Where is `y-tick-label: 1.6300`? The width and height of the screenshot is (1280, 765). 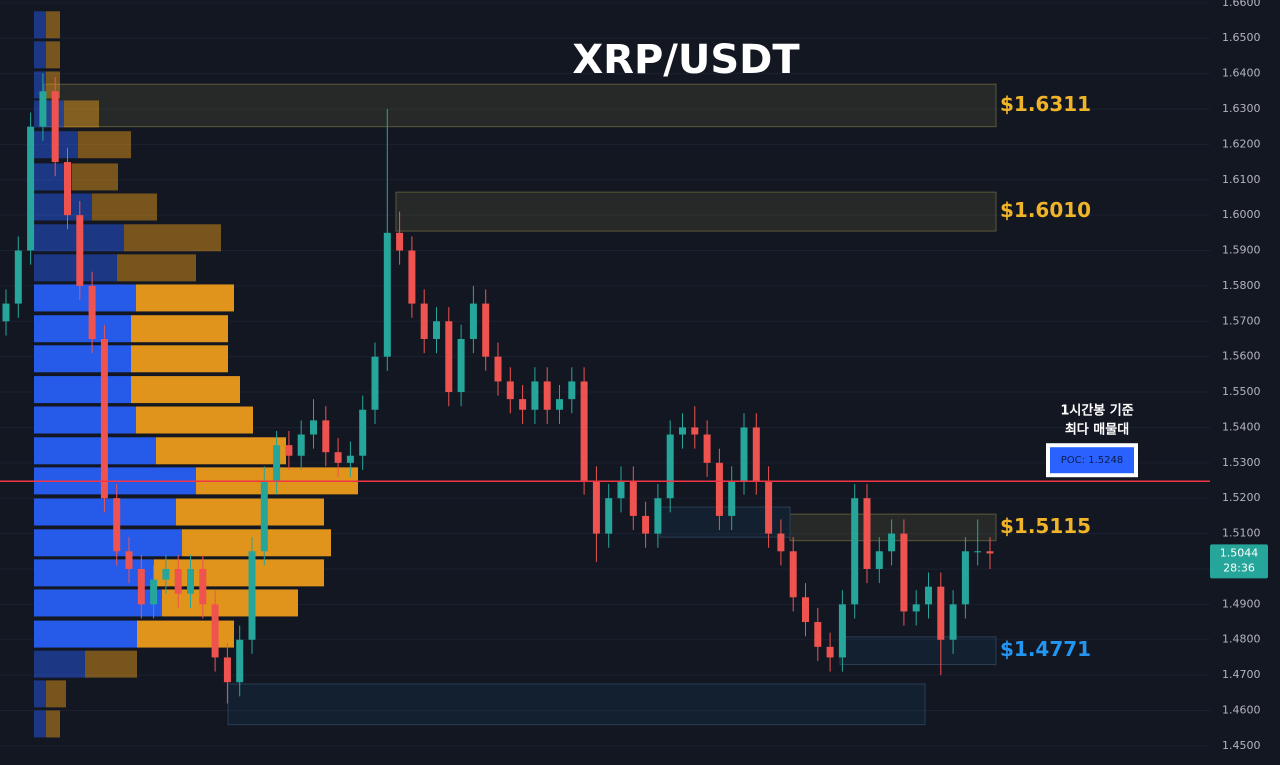 y-tick-label: 1.6300 is located at coordinates (1241, 108).